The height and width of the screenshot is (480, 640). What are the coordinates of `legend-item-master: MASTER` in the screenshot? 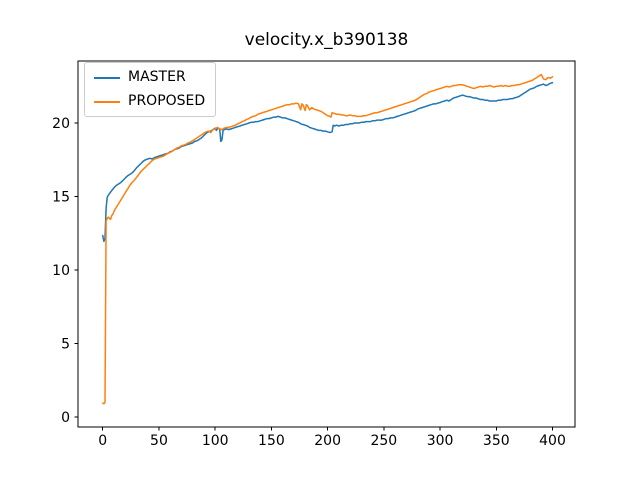 It's located at (149, 77).